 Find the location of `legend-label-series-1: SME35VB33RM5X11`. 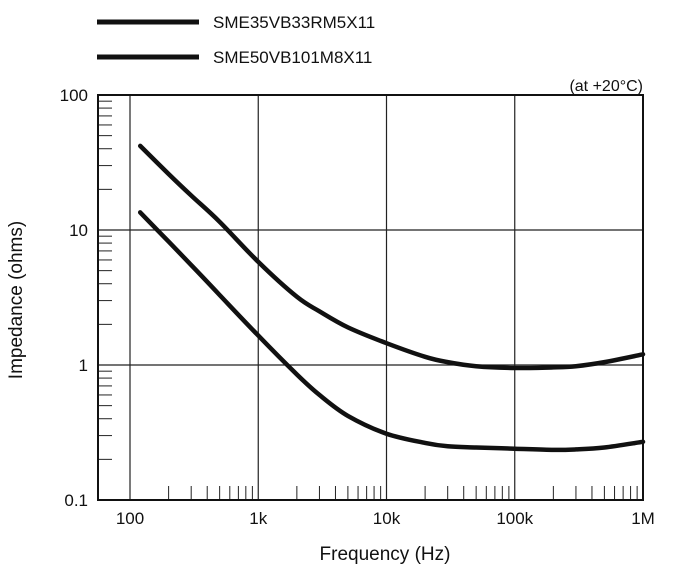

legend-label-series-1: SME35VB33RM5X11 is located at coordinates (294, 22).